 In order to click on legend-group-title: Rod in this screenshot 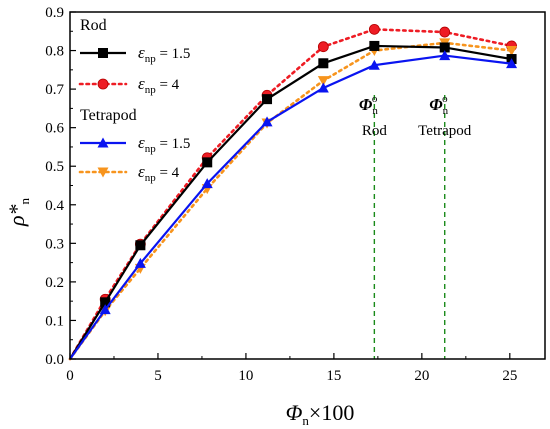, I will do `click(93, 25)`.